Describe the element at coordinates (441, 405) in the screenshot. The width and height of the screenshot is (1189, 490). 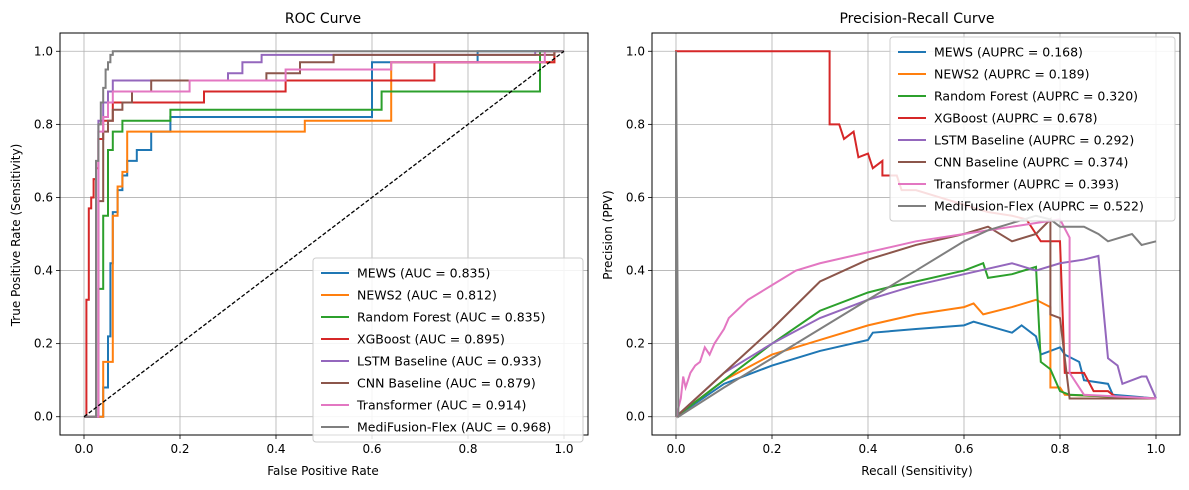
I see `roc-legend-label-6: Transformer (AUC = 0.914)` at that location.